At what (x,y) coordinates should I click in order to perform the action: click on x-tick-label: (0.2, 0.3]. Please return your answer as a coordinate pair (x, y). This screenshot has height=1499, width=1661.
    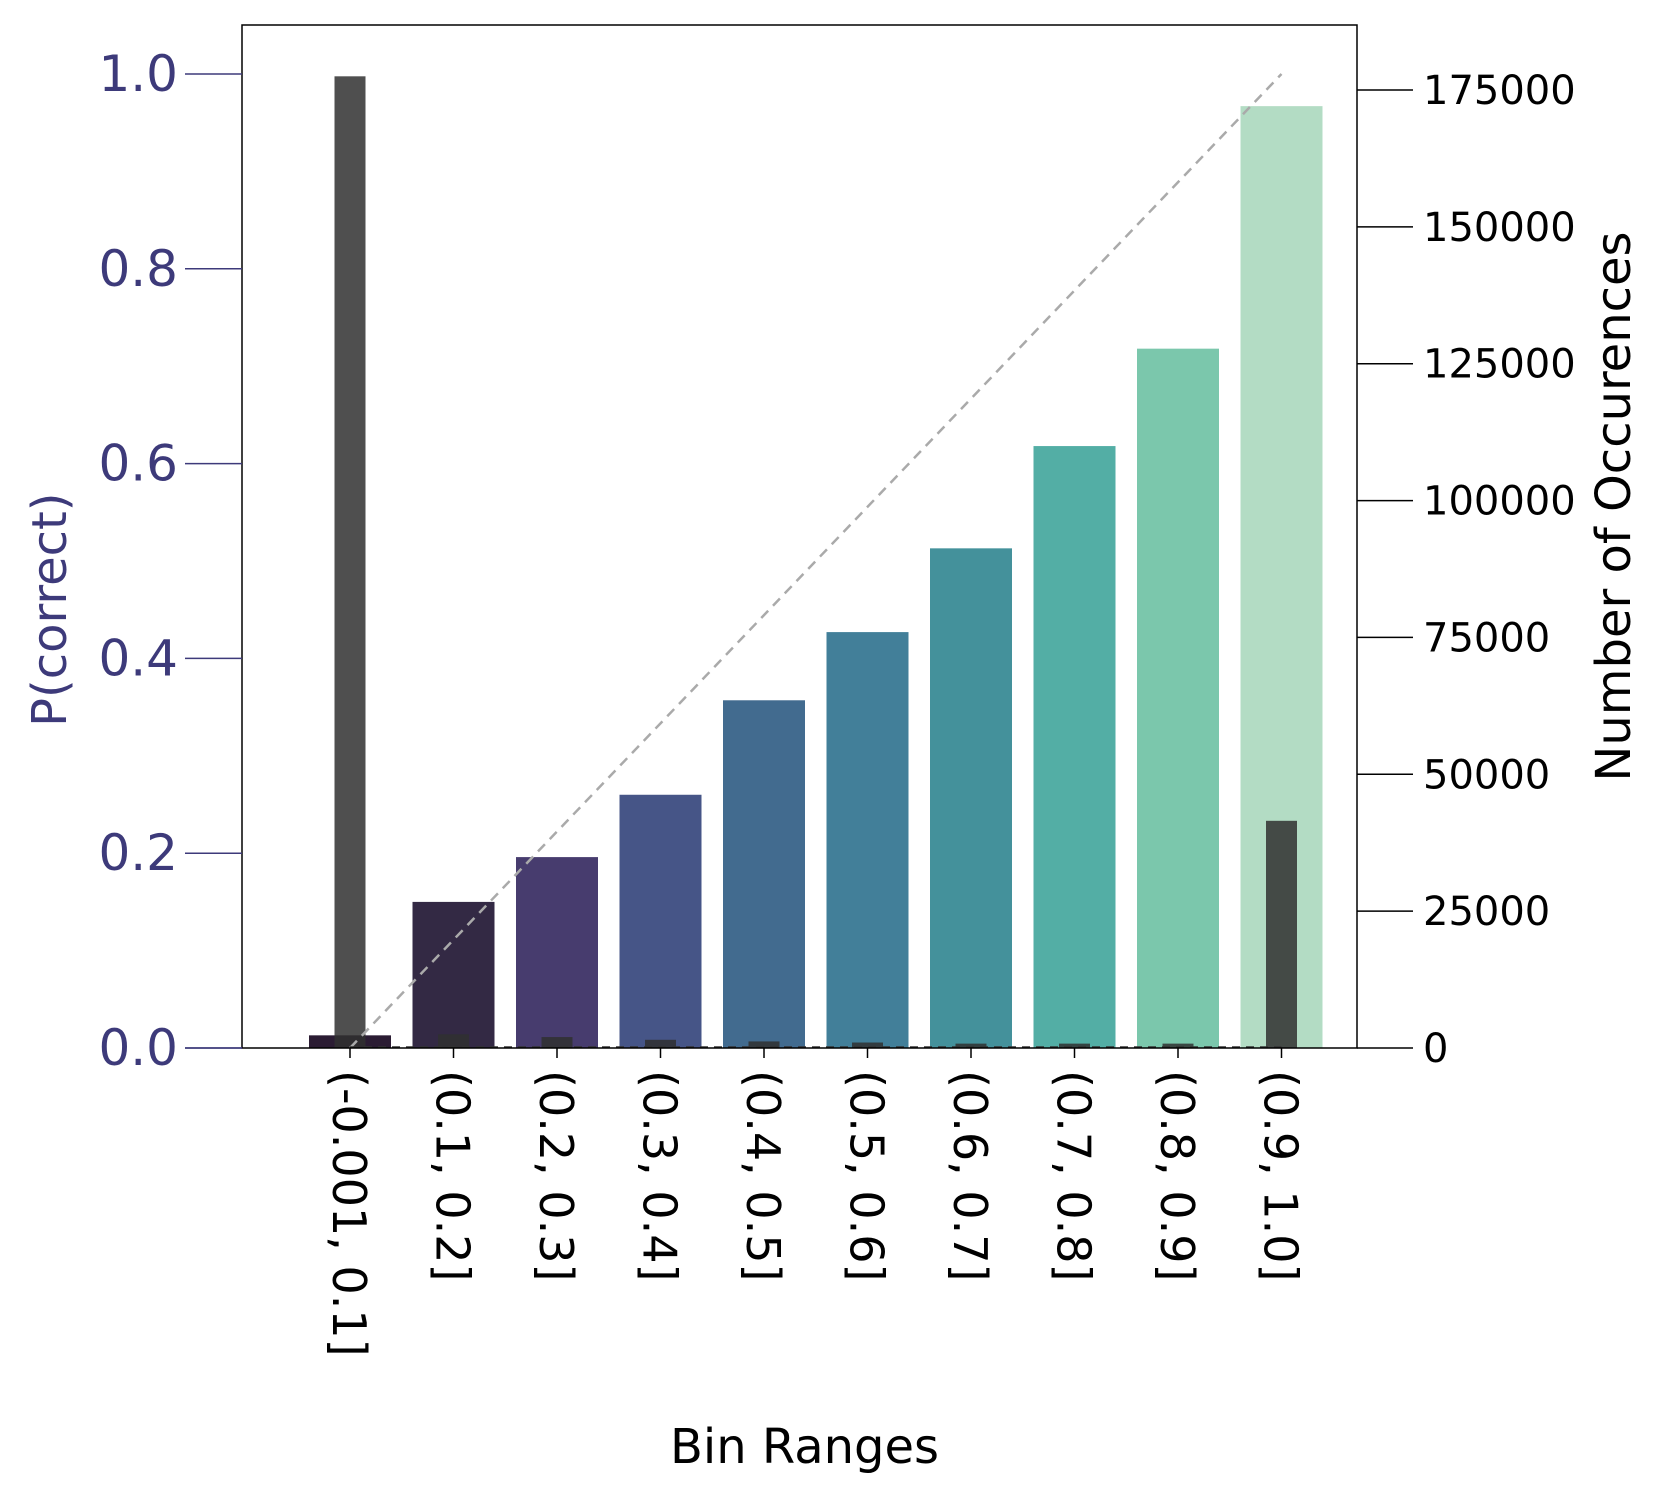
    Looking at the image, I should click on (556, 1175).